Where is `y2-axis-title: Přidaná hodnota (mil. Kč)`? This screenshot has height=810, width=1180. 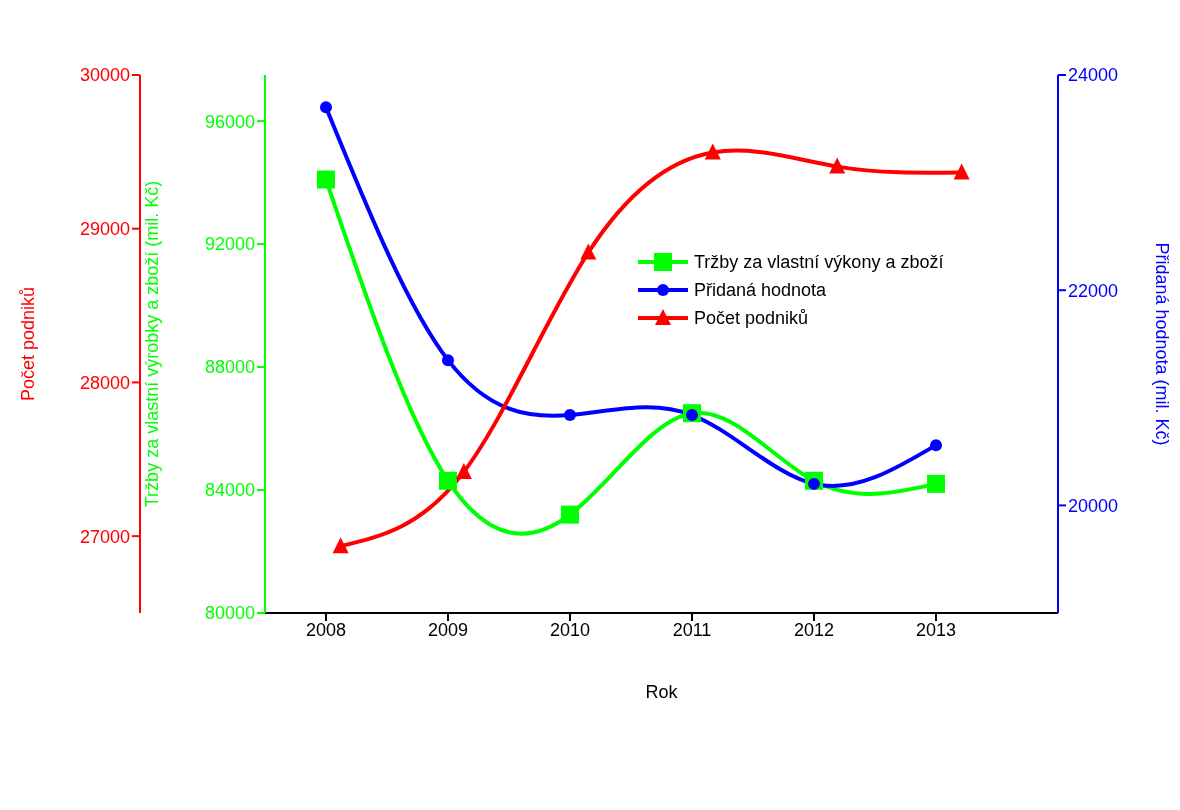
y2-axis-title: Přidaná hodnota (mil. Kč) is located at coordinates (1161, 344).